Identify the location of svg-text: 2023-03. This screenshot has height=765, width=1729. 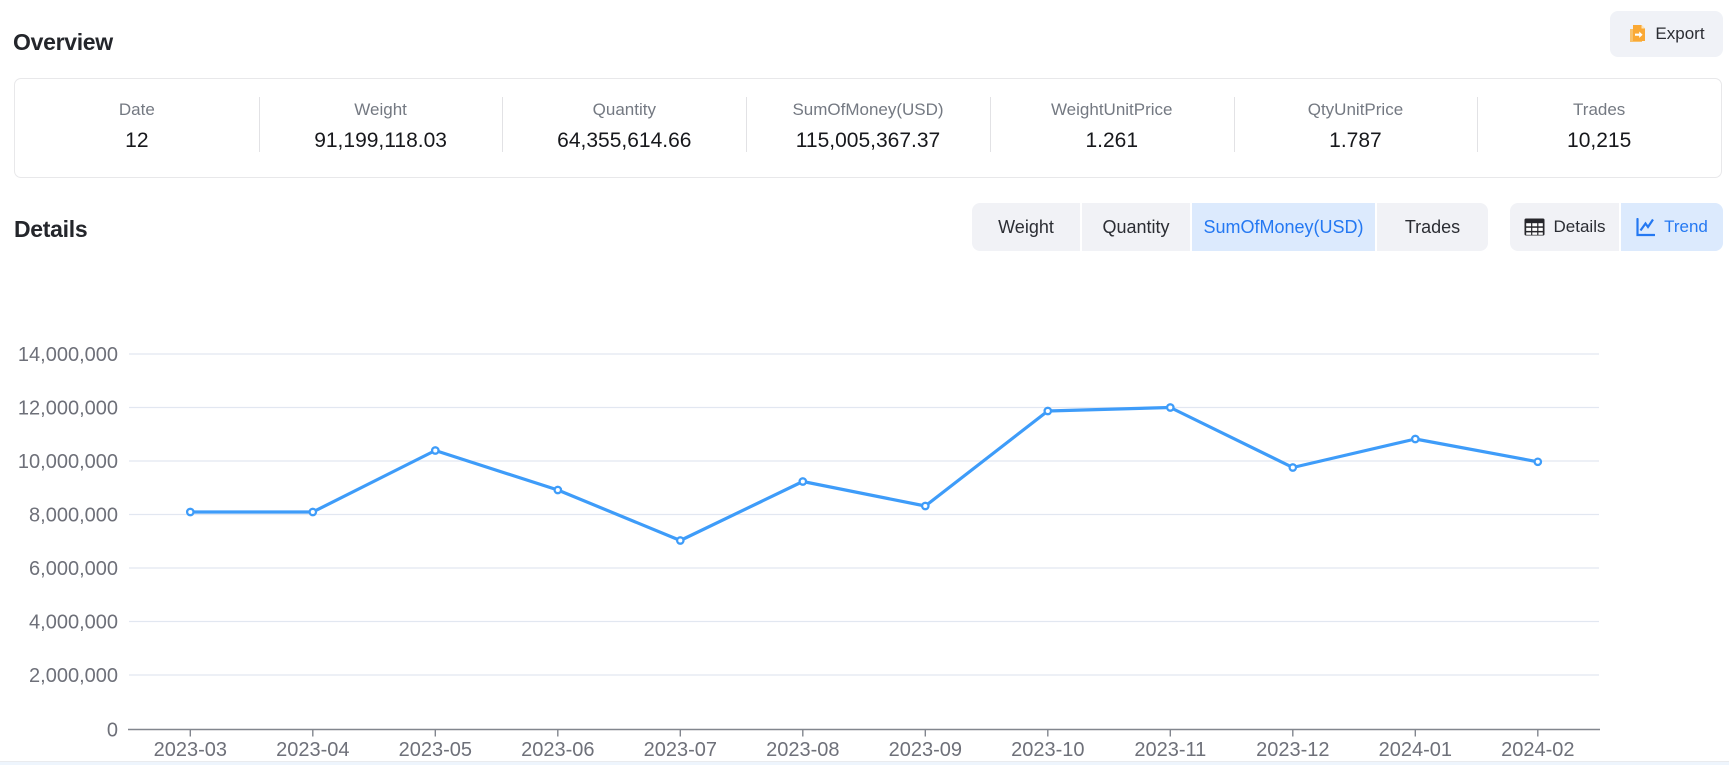
(190, 750).